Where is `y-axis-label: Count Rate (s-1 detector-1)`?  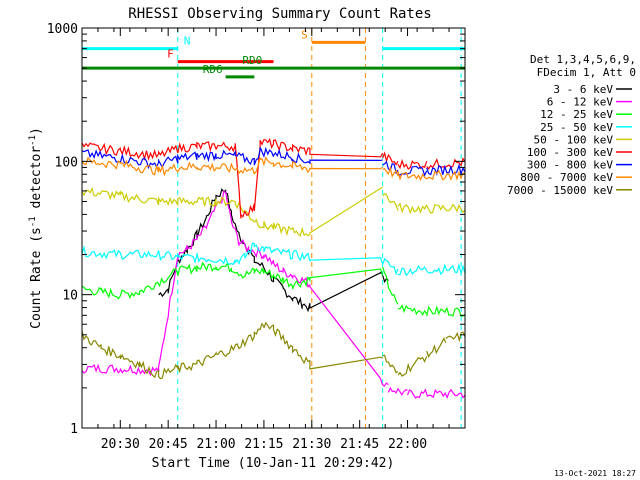 y-axis-label: Count Rate (s-1 detector-1) is located at coordinates (36, 228).